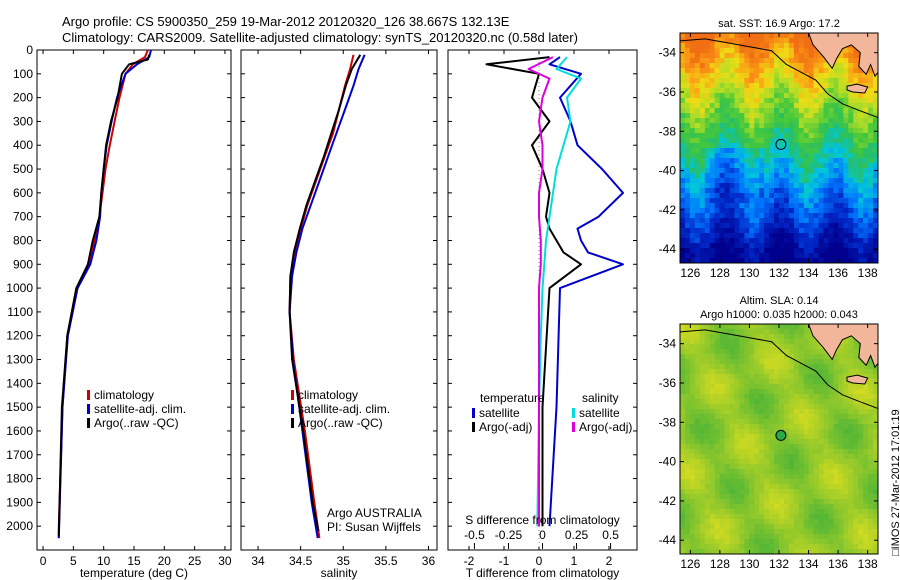 This screenshot has width=900, height=580. Describe the element at coordinates (292, 423) in the screenshot. I see `legend-swatch` at that location.